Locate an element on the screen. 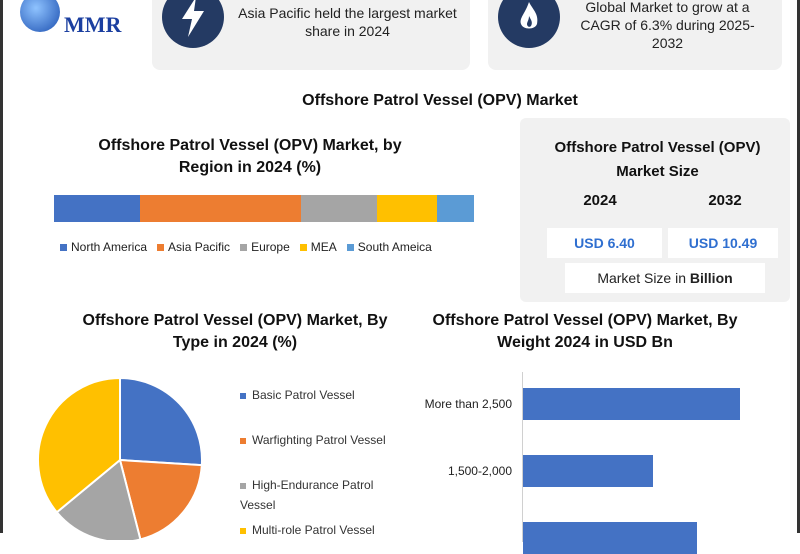  pie-legend-item: Warfighting Patrol Vessel is located at coordinates (320, 440).